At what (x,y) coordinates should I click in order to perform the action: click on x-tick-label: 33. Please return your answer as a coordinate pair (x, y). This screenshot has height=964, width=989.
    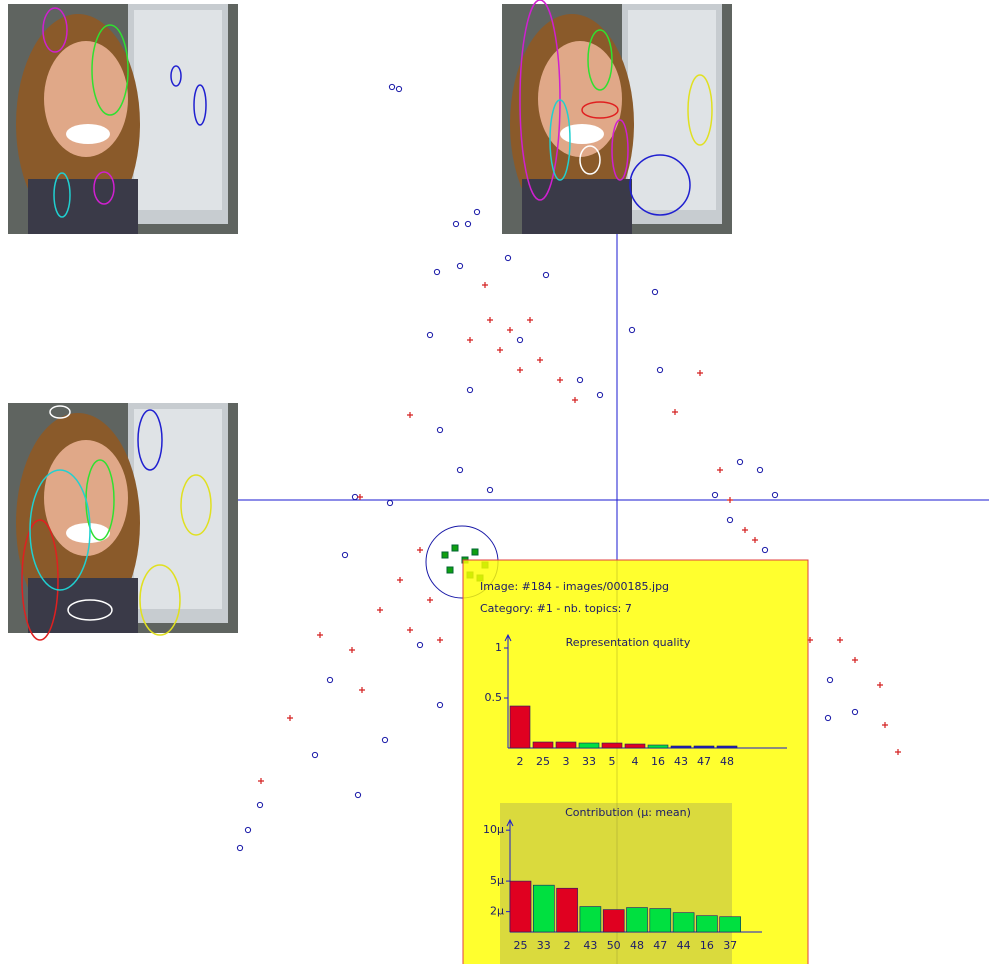
    Looking at the image, I should click on (544, 945).